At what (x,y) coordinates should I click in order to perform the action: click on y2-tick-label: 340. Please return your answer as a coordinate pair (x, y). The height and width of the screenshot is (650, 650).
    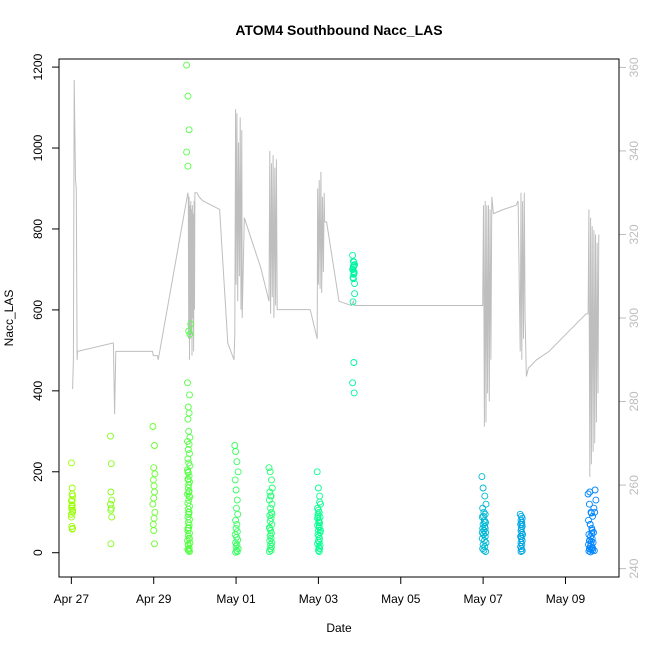
    Looking at the image, I should click on (634, 151).